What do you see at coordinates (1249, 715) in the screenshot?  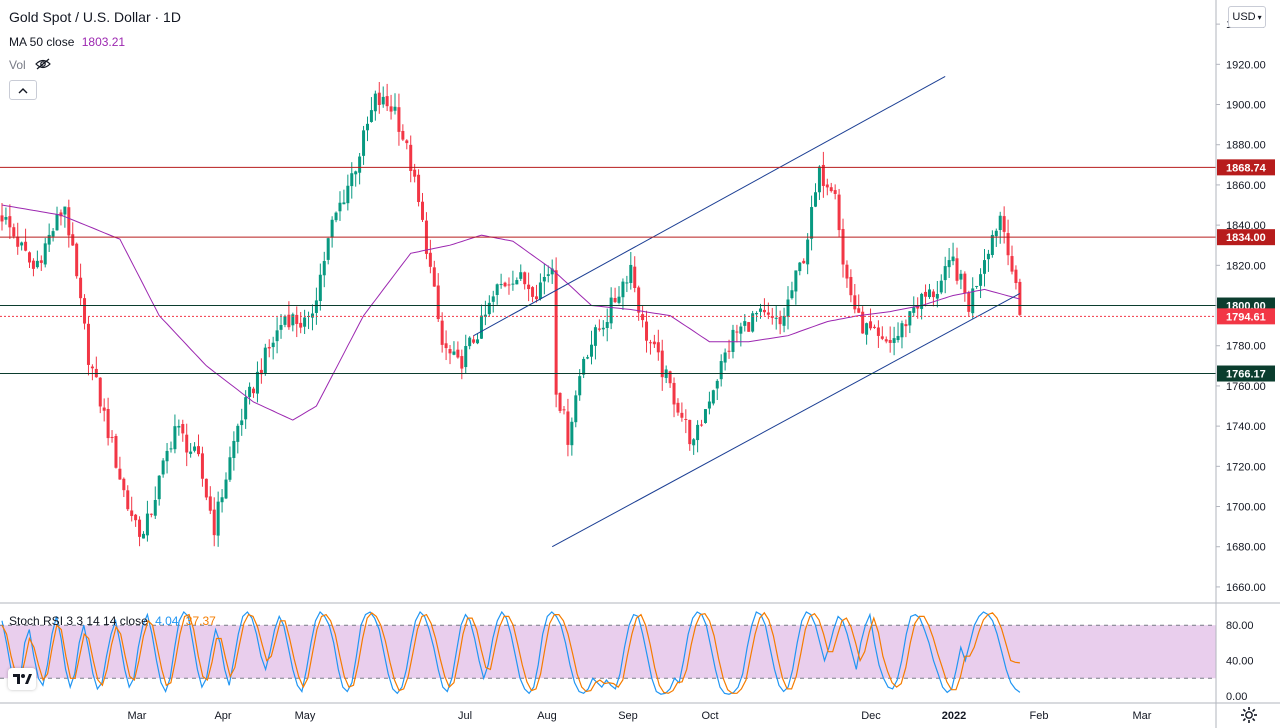 I see `gear-icon` at bounding box center [1249, 715].